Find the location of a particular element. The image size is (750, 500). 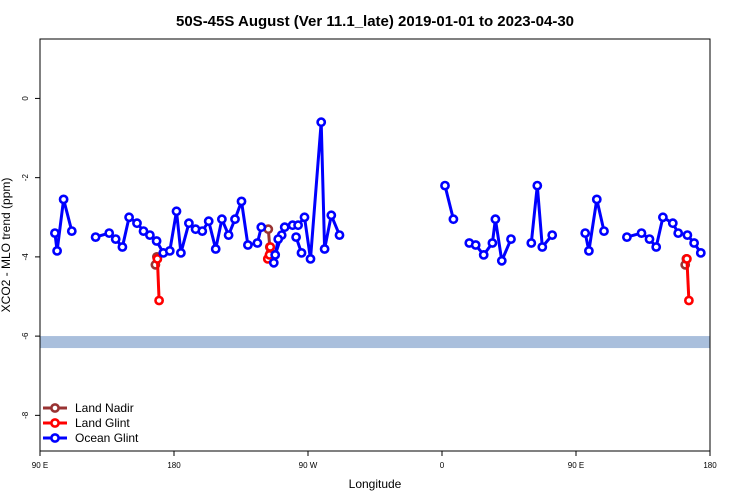

legend-item-land-glint: Land Glint is located at coordinates (86, 423).